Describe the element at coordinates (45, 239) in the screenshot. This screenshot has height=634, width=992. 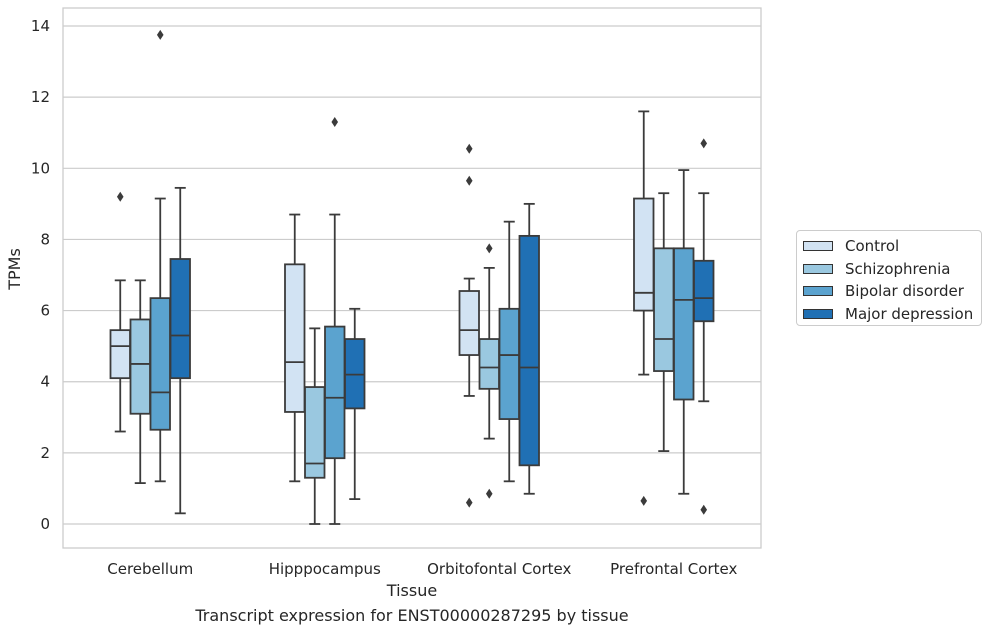
I see `y-tick-label: 8` at that location.